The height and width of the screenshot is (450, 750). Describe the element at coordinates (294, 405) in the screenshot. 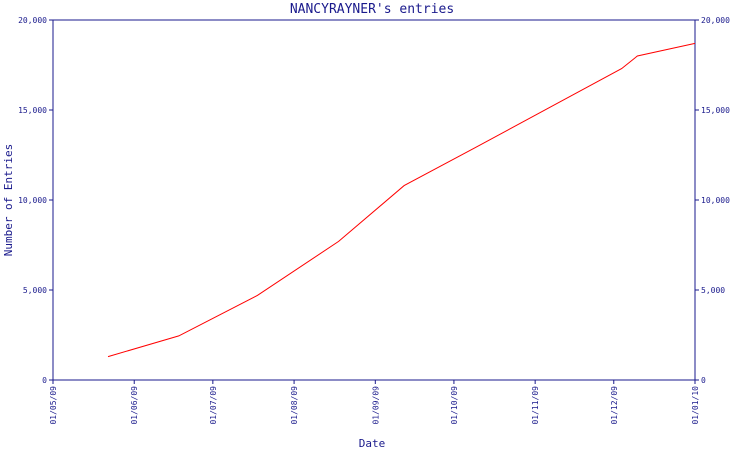

I see `x-tick-label: 01/08/09` at that location.